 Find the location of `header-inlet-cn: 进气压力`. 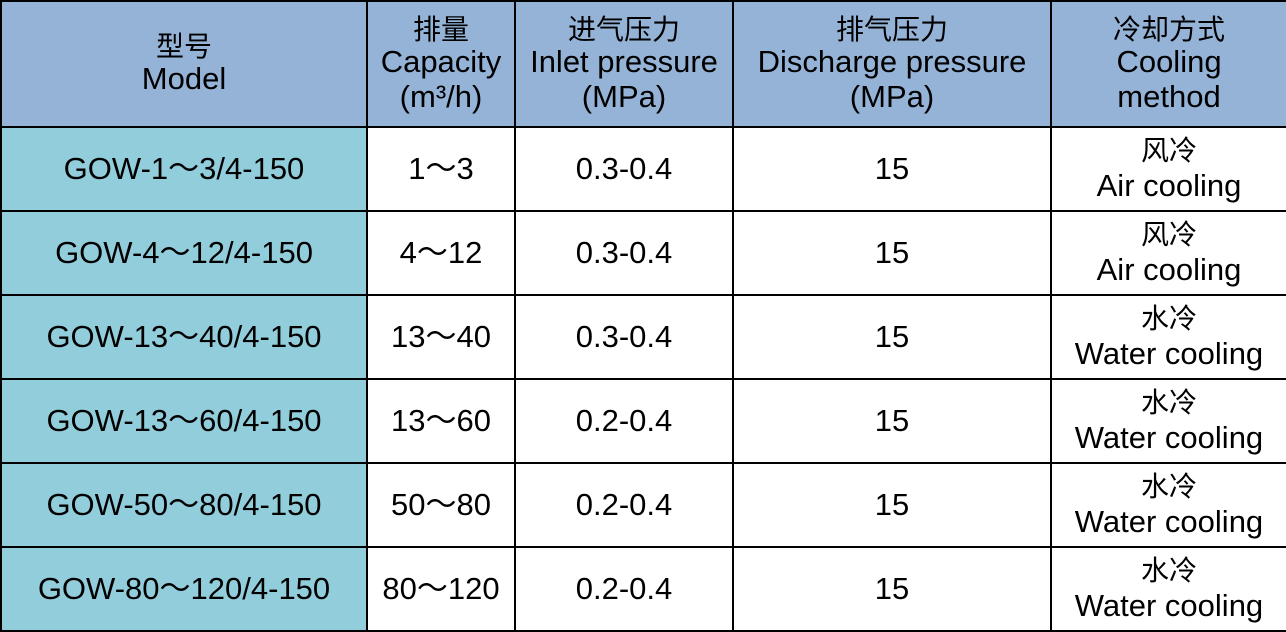

header-inlet-cn: 进气压力 is located at coordinates (623, 29).